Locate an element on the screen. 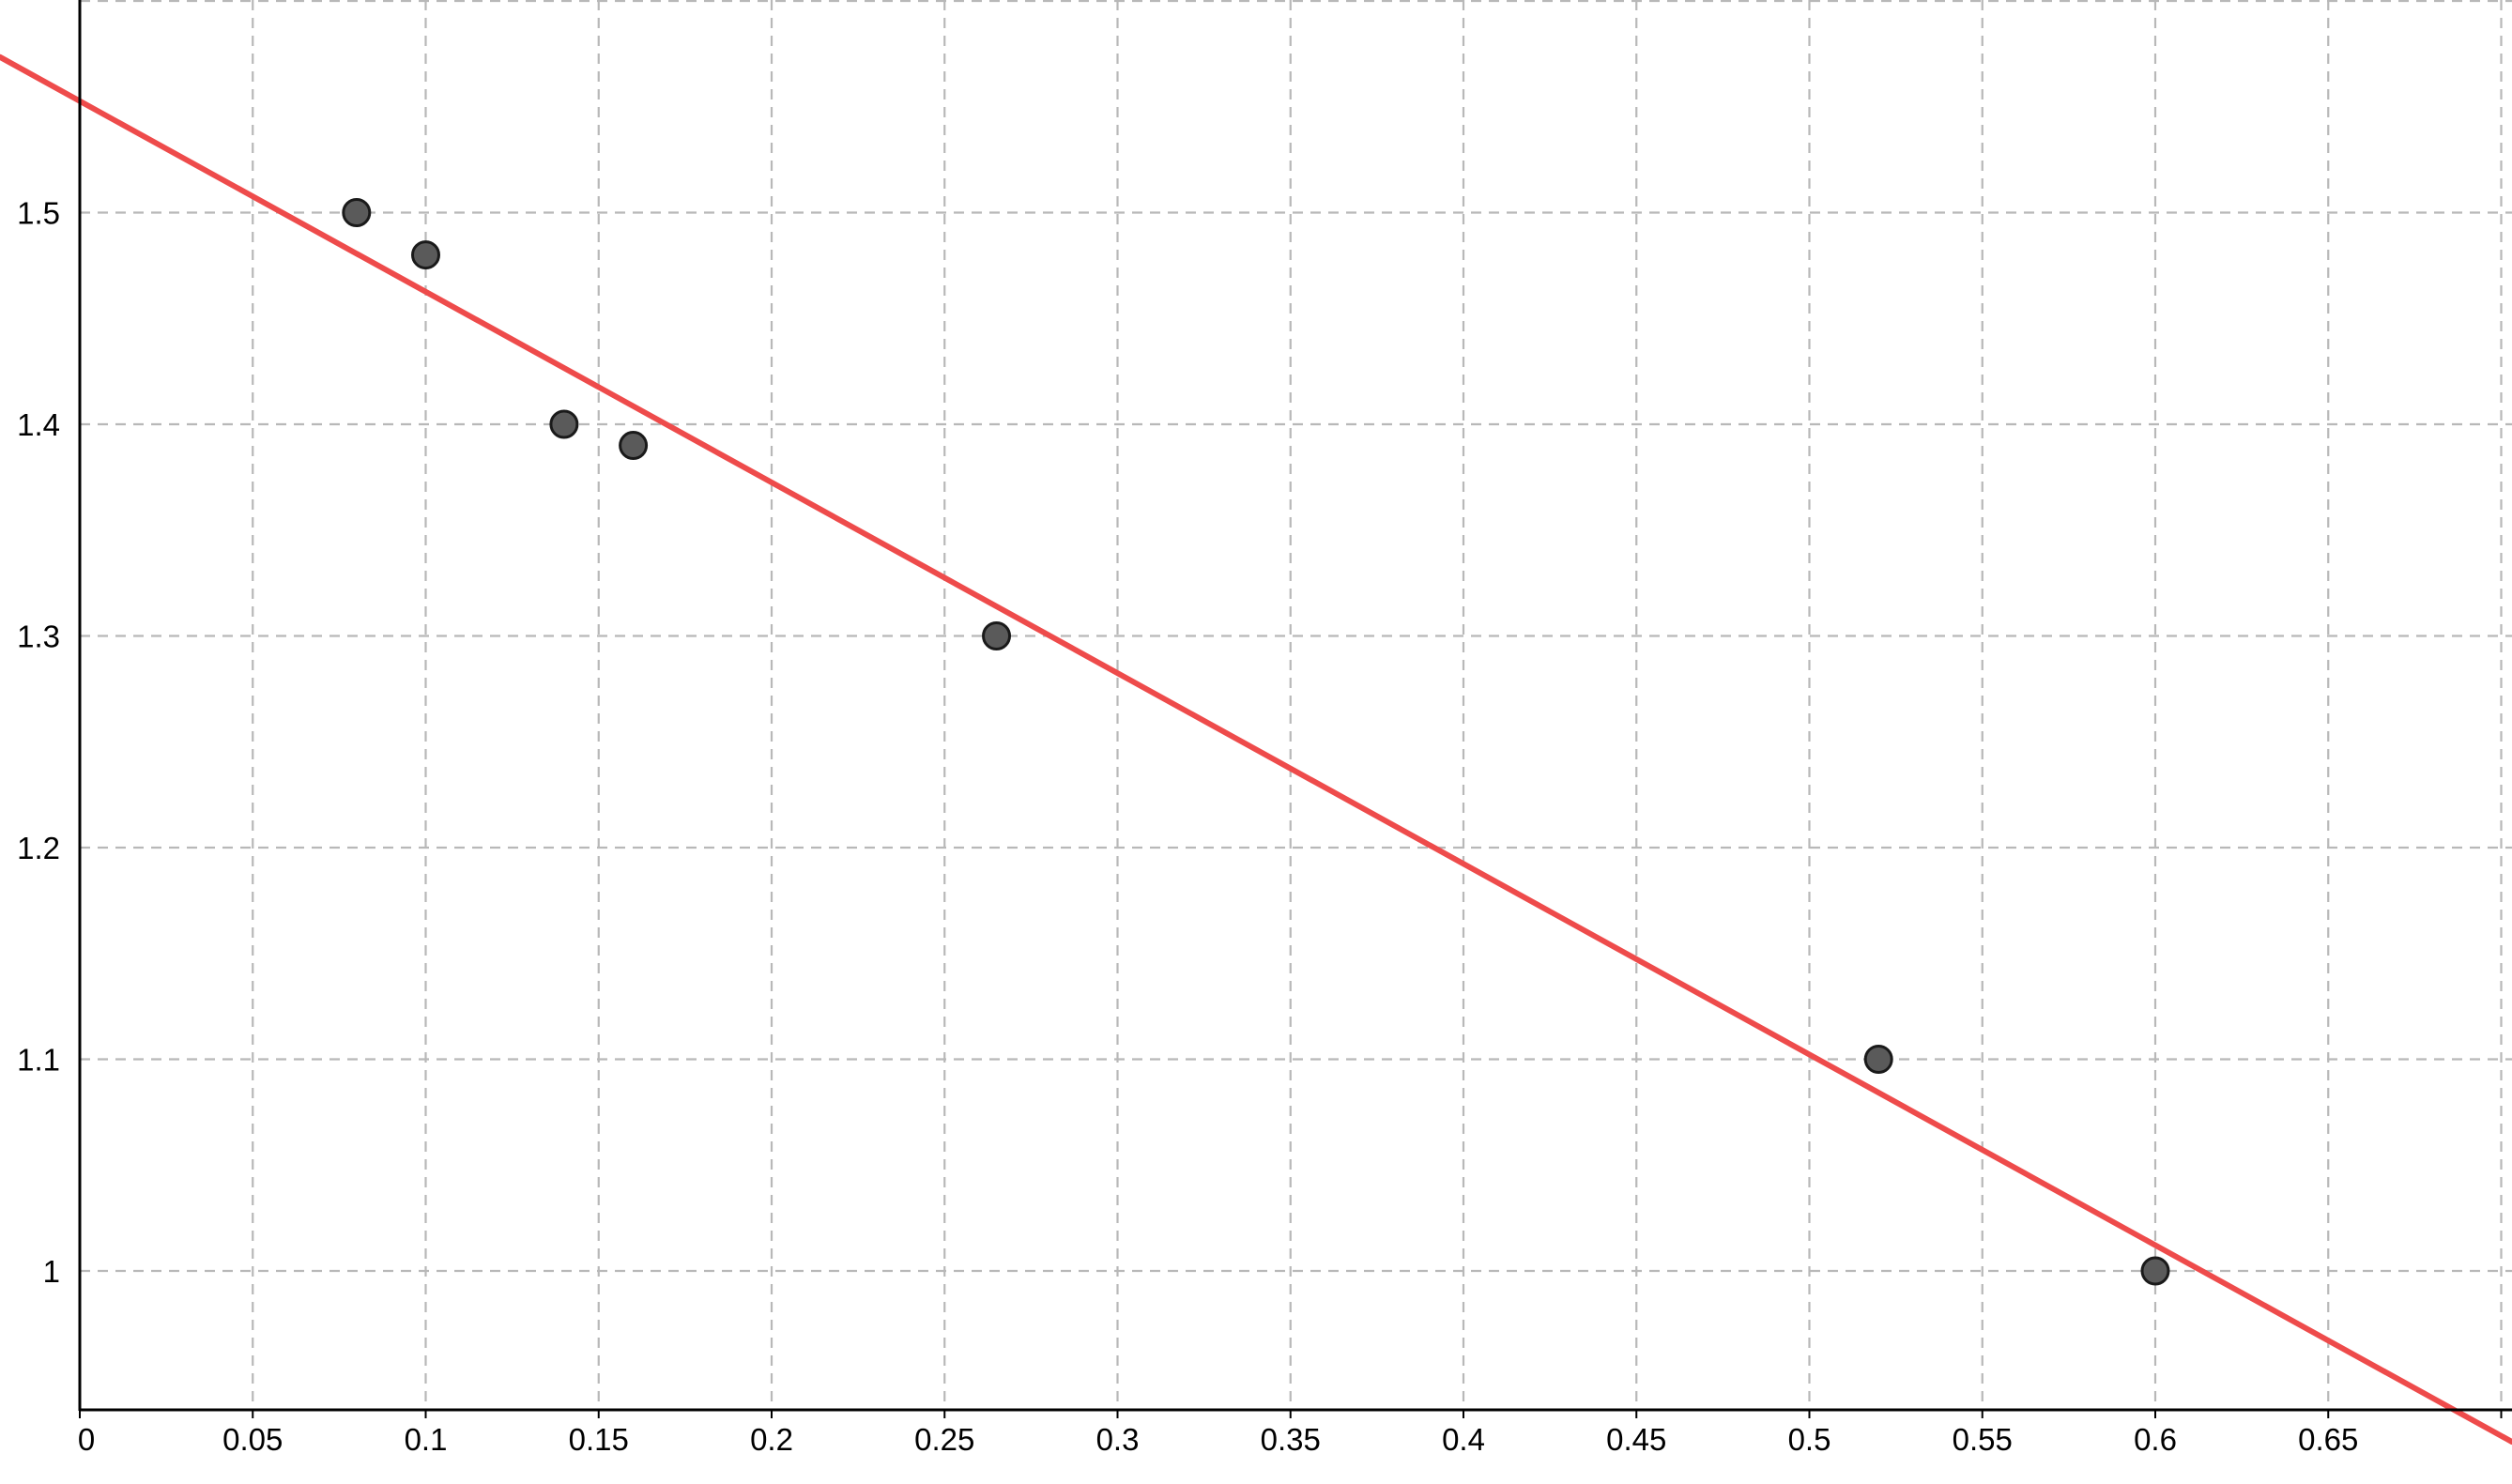 This screenshot has width=2512, height=1484. x-tick-label: 0.5 is located at coordinates (1810, 1439).